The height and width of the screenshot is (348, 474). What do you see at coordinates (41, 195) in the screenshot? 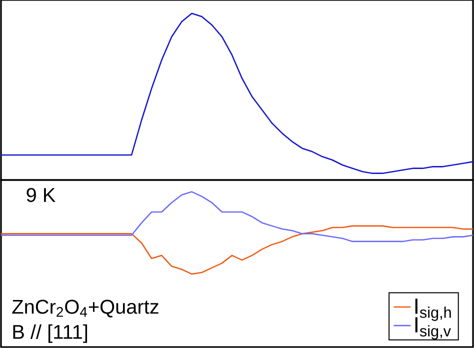
I see `annotation: 9 K` at bounding box center [41, 195].